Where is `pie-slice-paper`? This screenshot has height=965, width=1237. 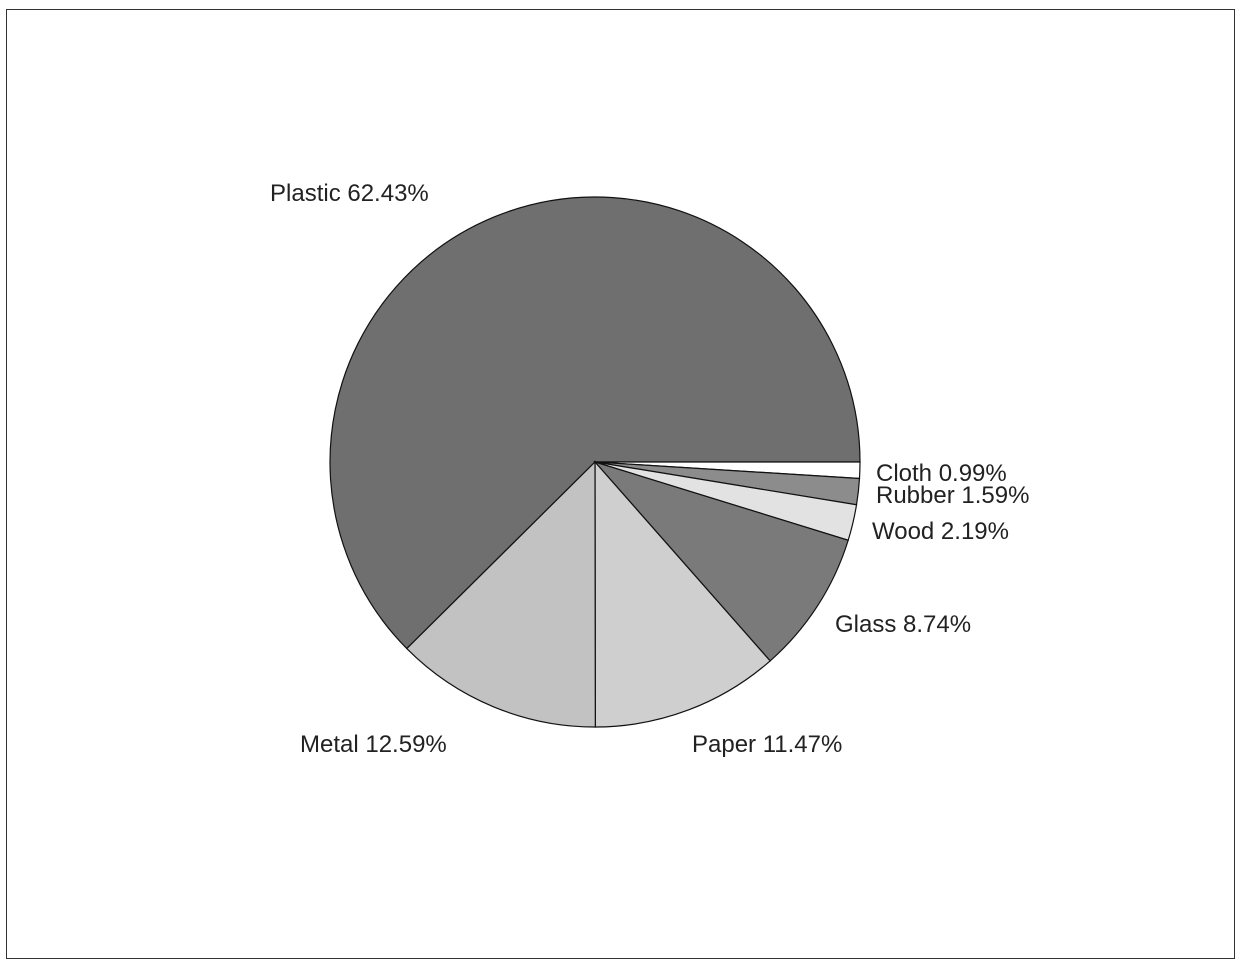 pie-slice-paper is located at coordinates (682, 594).